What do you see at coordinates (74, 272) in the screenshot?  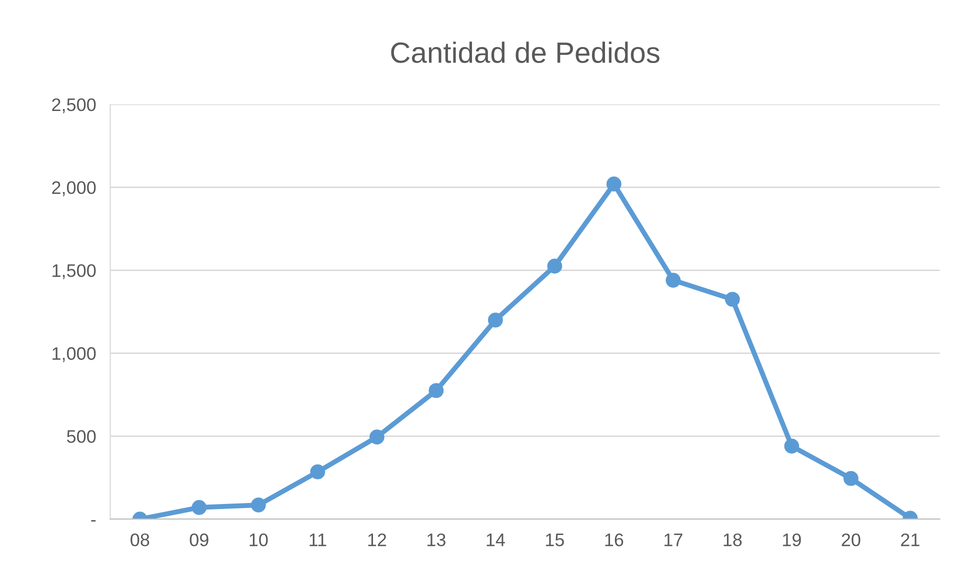 I see `y-tick-label: 1,500` at bounding box center [74, 272].